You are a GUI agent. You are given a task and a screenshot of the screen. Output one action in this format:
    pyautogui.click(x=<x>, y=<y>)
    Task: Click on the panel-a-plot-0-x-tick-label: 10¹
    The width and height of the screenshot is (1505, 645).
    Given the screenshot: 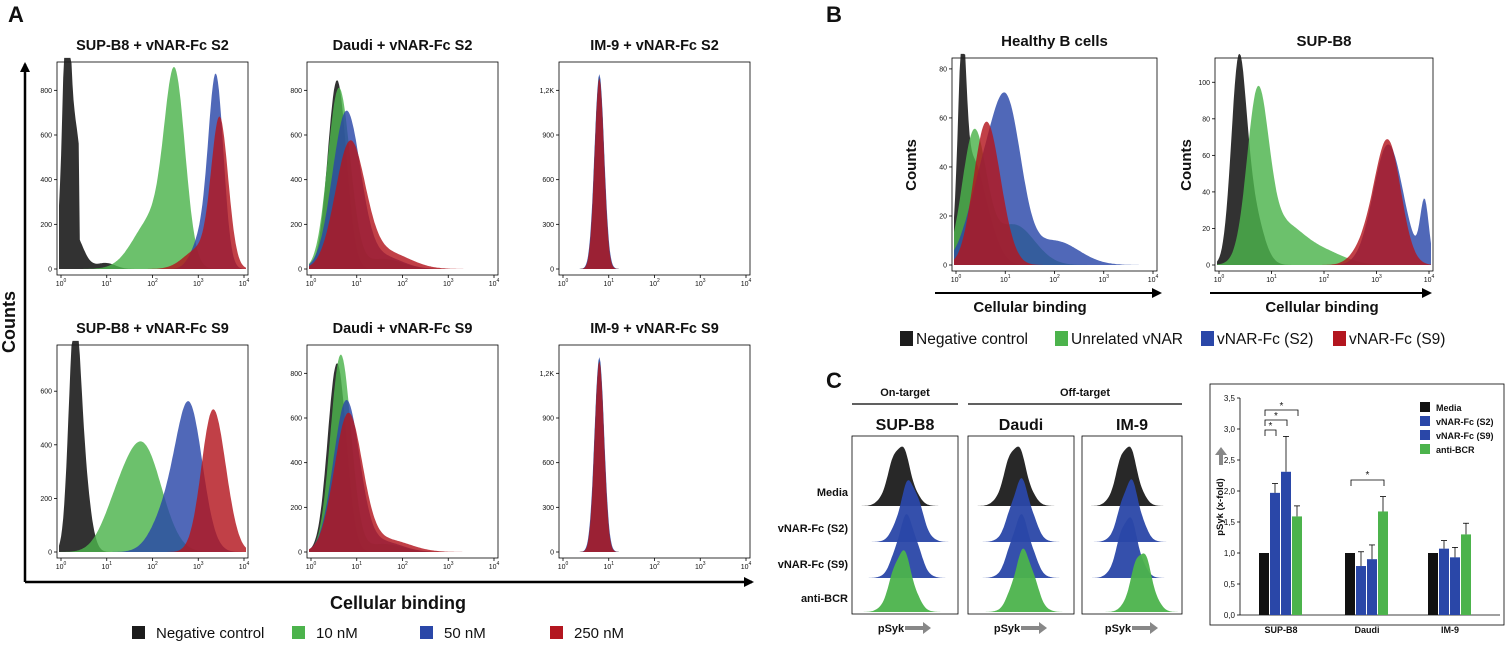 What is the action you would take?
    pyautogui.click(x=106, y=283)
    